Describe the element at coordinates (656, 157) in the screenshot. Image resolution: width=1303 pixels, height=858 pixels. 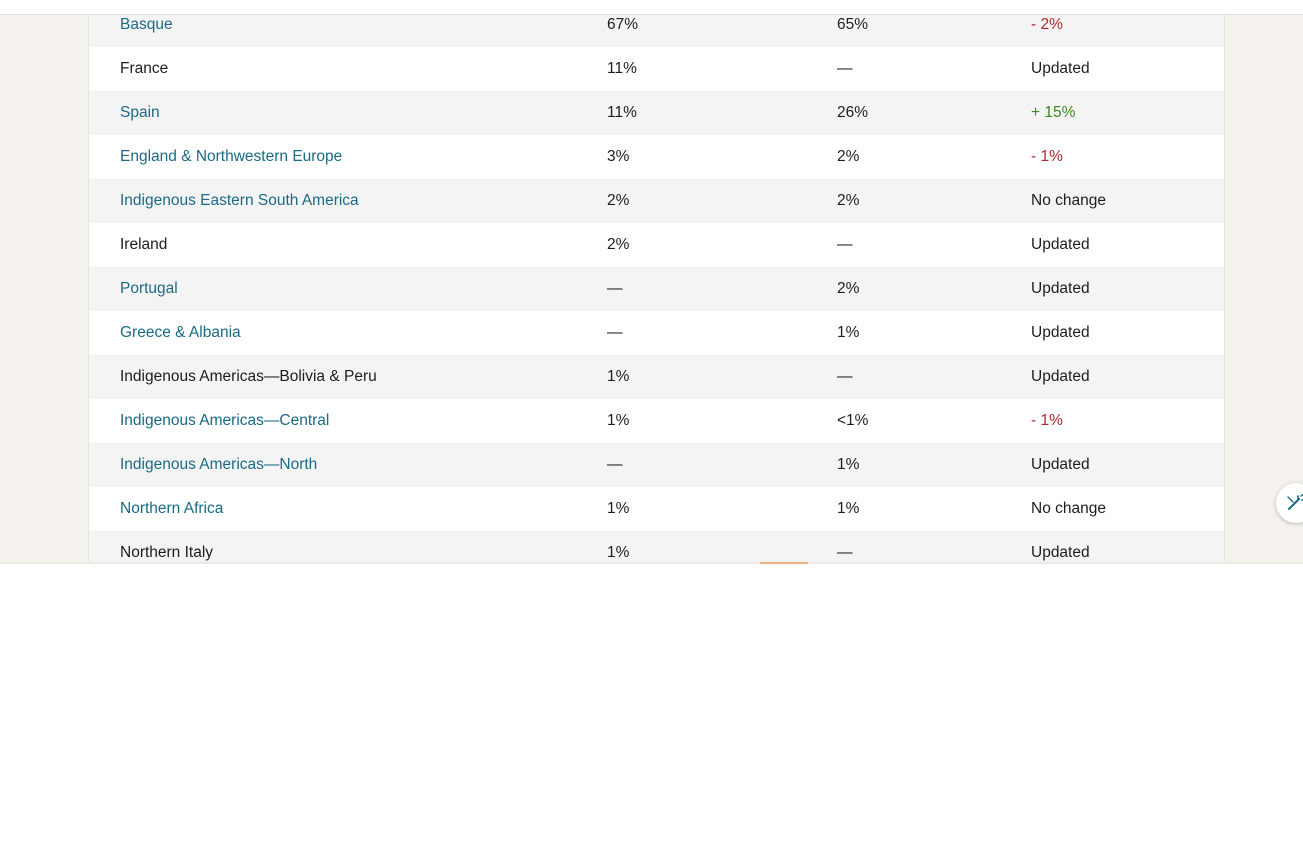
I see `table-row: England & Northwestern Europe 3% 2% - 1%` at that location.